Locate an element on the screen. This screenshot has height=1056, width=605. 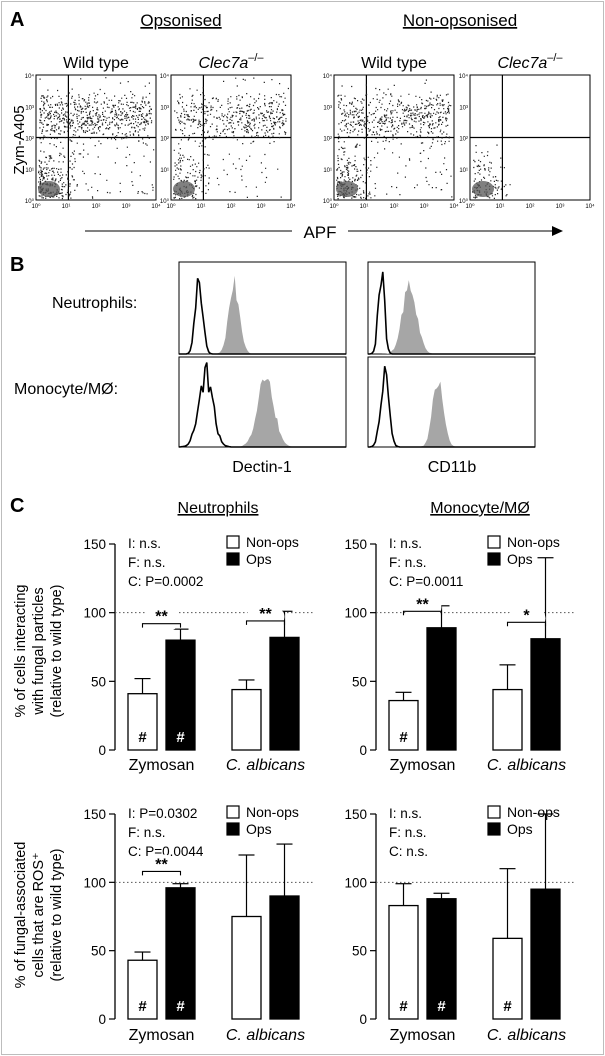
stats-text: C: n.s. is located at coordinates (408, 851).